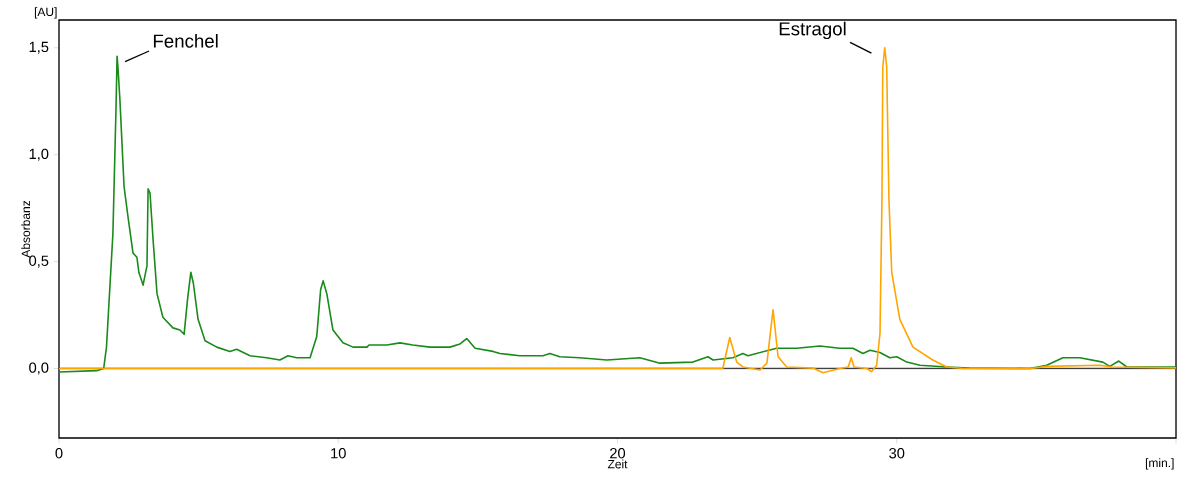 This screenshot has height=479, width=1177. What do you see at coordinates (39, 368) in the screenshot?
I see `y-tick-label: 0,0` at bounding box center [39, 368].